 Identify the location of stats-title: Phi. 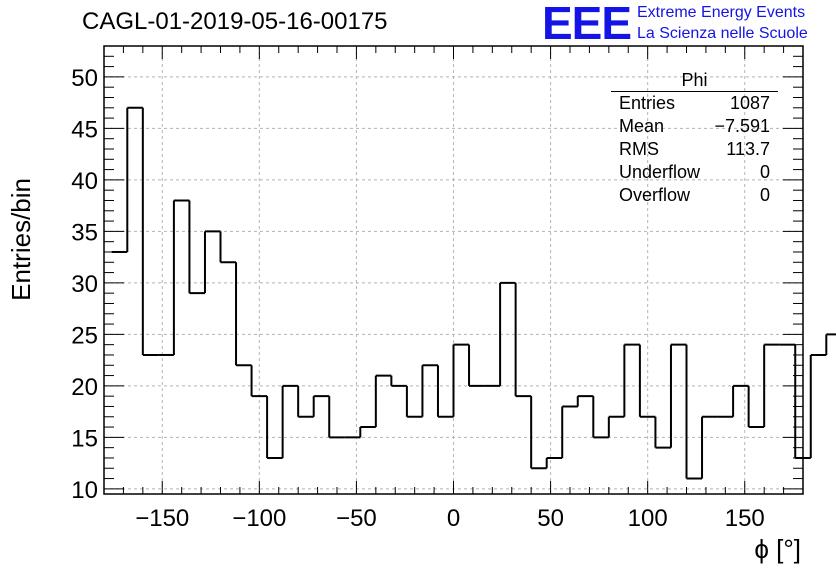
(694, 81).